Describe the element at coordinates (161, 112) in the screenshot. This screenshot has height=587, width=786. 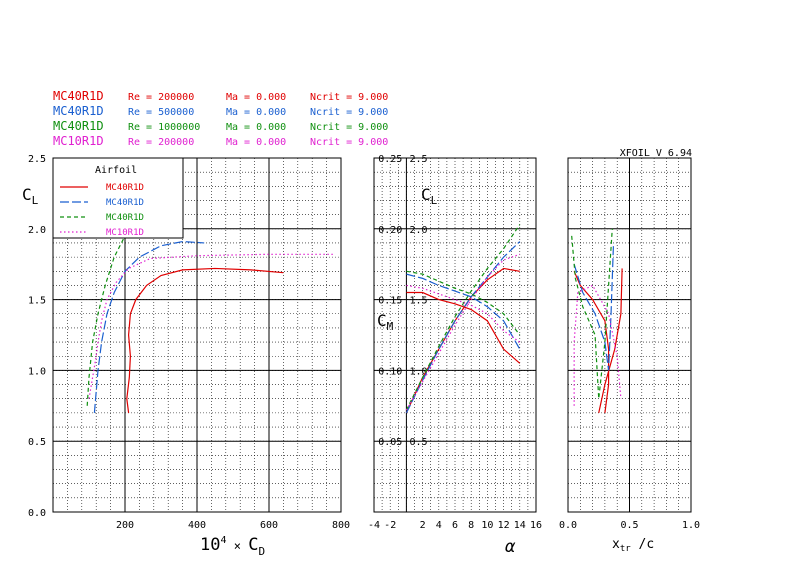
I see `run-reynolds: Re = 500000` at that location.